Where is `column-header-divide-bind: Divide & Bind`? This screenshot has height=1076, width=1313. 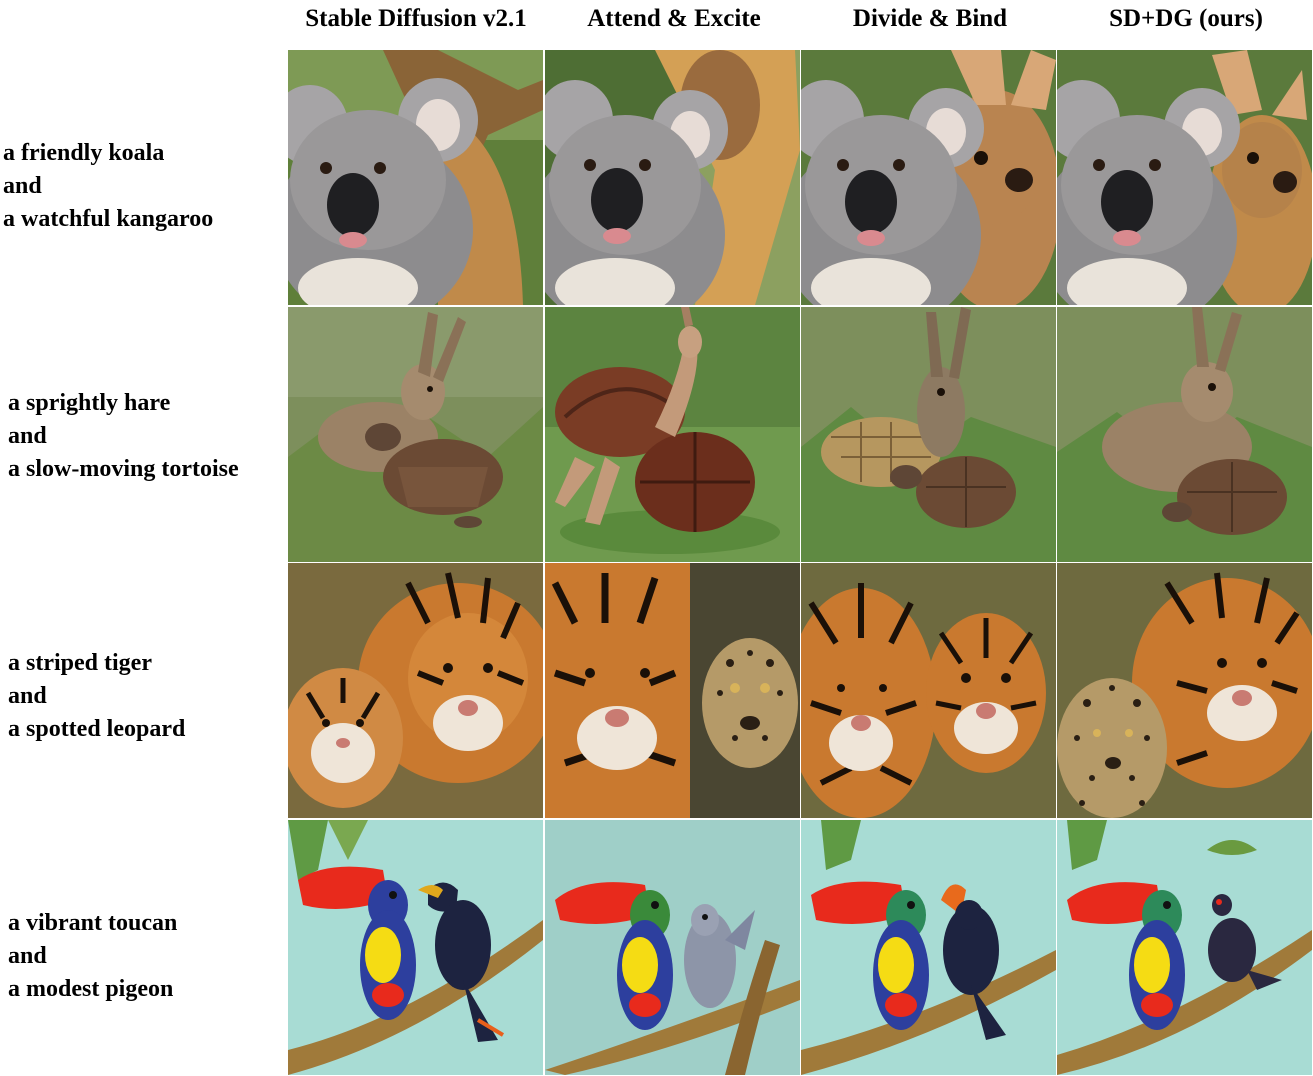 column-header-divide-bind: Divide & Bind is located at coordinates (930, 18).